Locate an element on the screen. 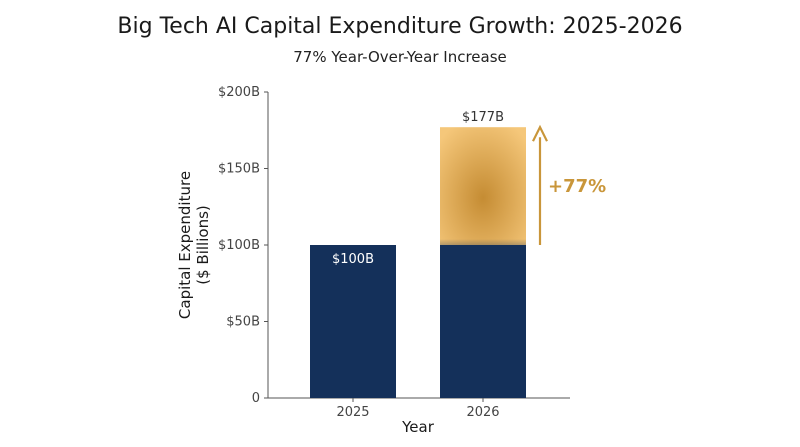 The width and height of the screenshot is (800, 447). bar-value-label: $177B is located at coordinates (483, 117).